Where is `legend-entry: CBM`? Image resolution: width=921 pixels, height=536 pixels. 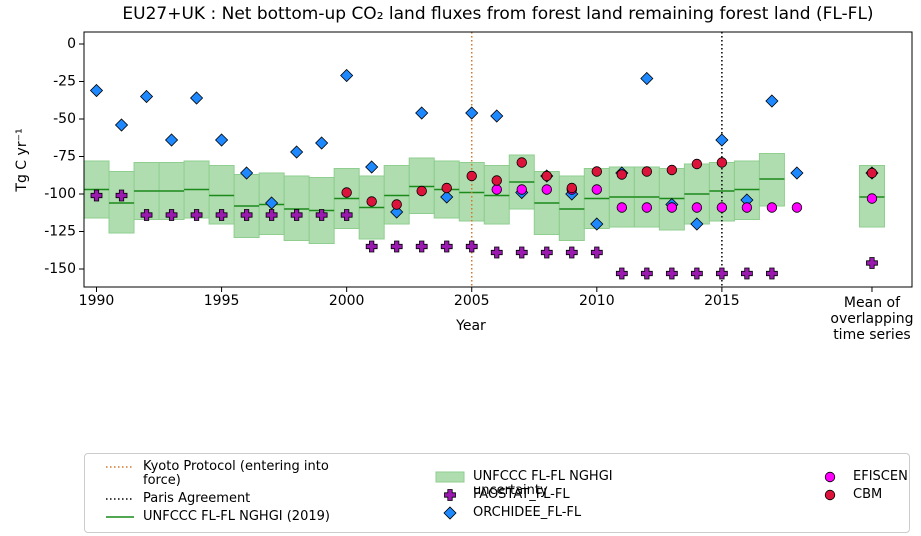 legend-entry: CBM is located at coordinates (848, 495).